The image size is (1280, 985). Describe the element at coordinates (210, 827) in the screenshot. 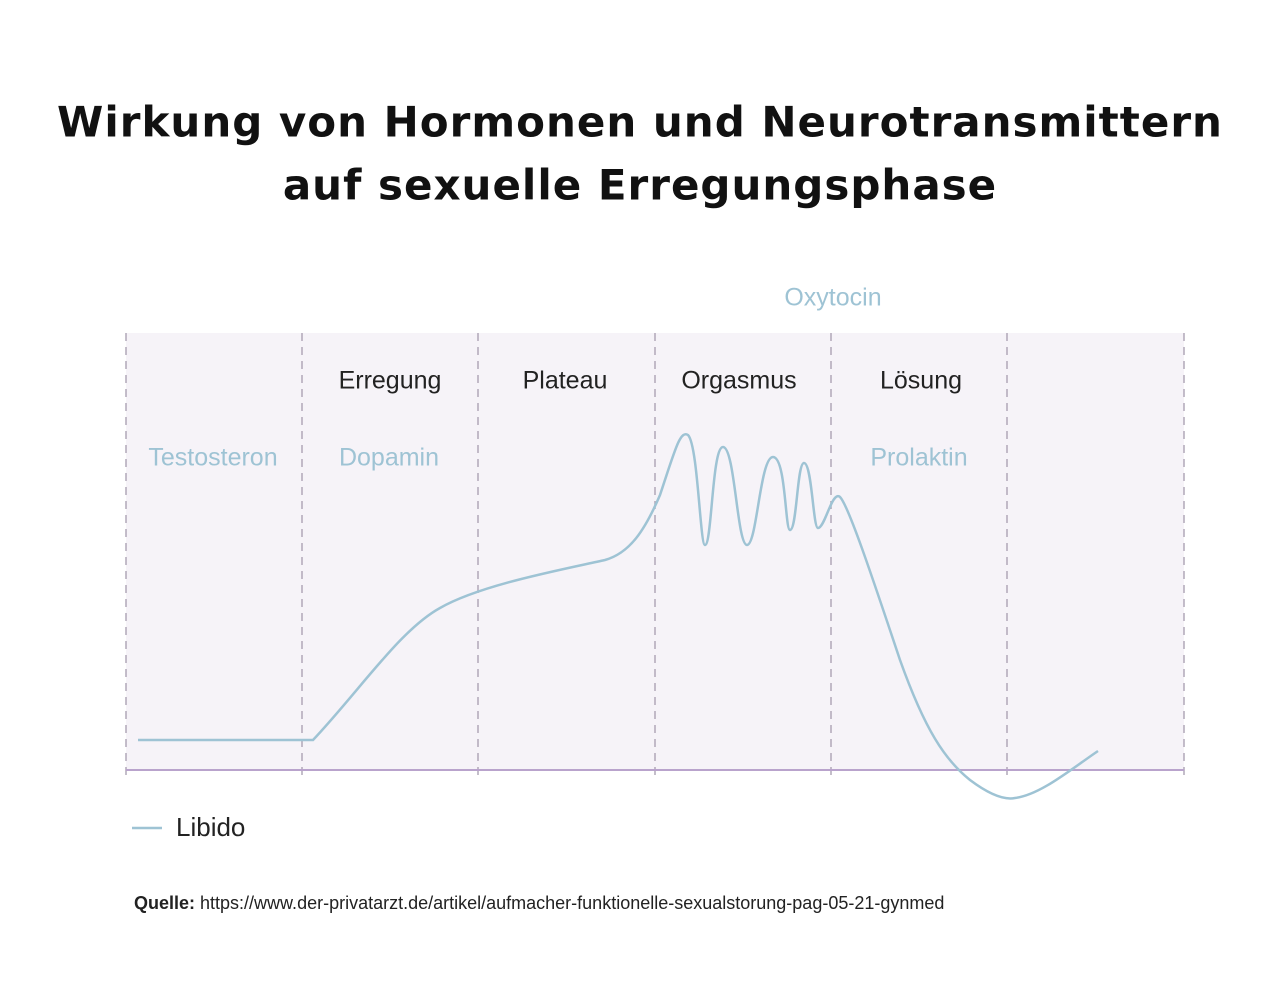

I see `legend-label: Libido` at that location.